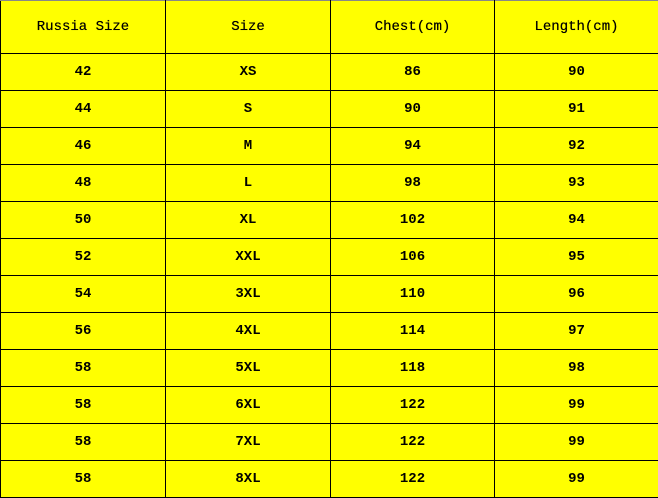 This screenshot has width=658, height=498. Describe the element at coordinates (576, 220) in the screenshot. I see `length-cell: 94` at that location.